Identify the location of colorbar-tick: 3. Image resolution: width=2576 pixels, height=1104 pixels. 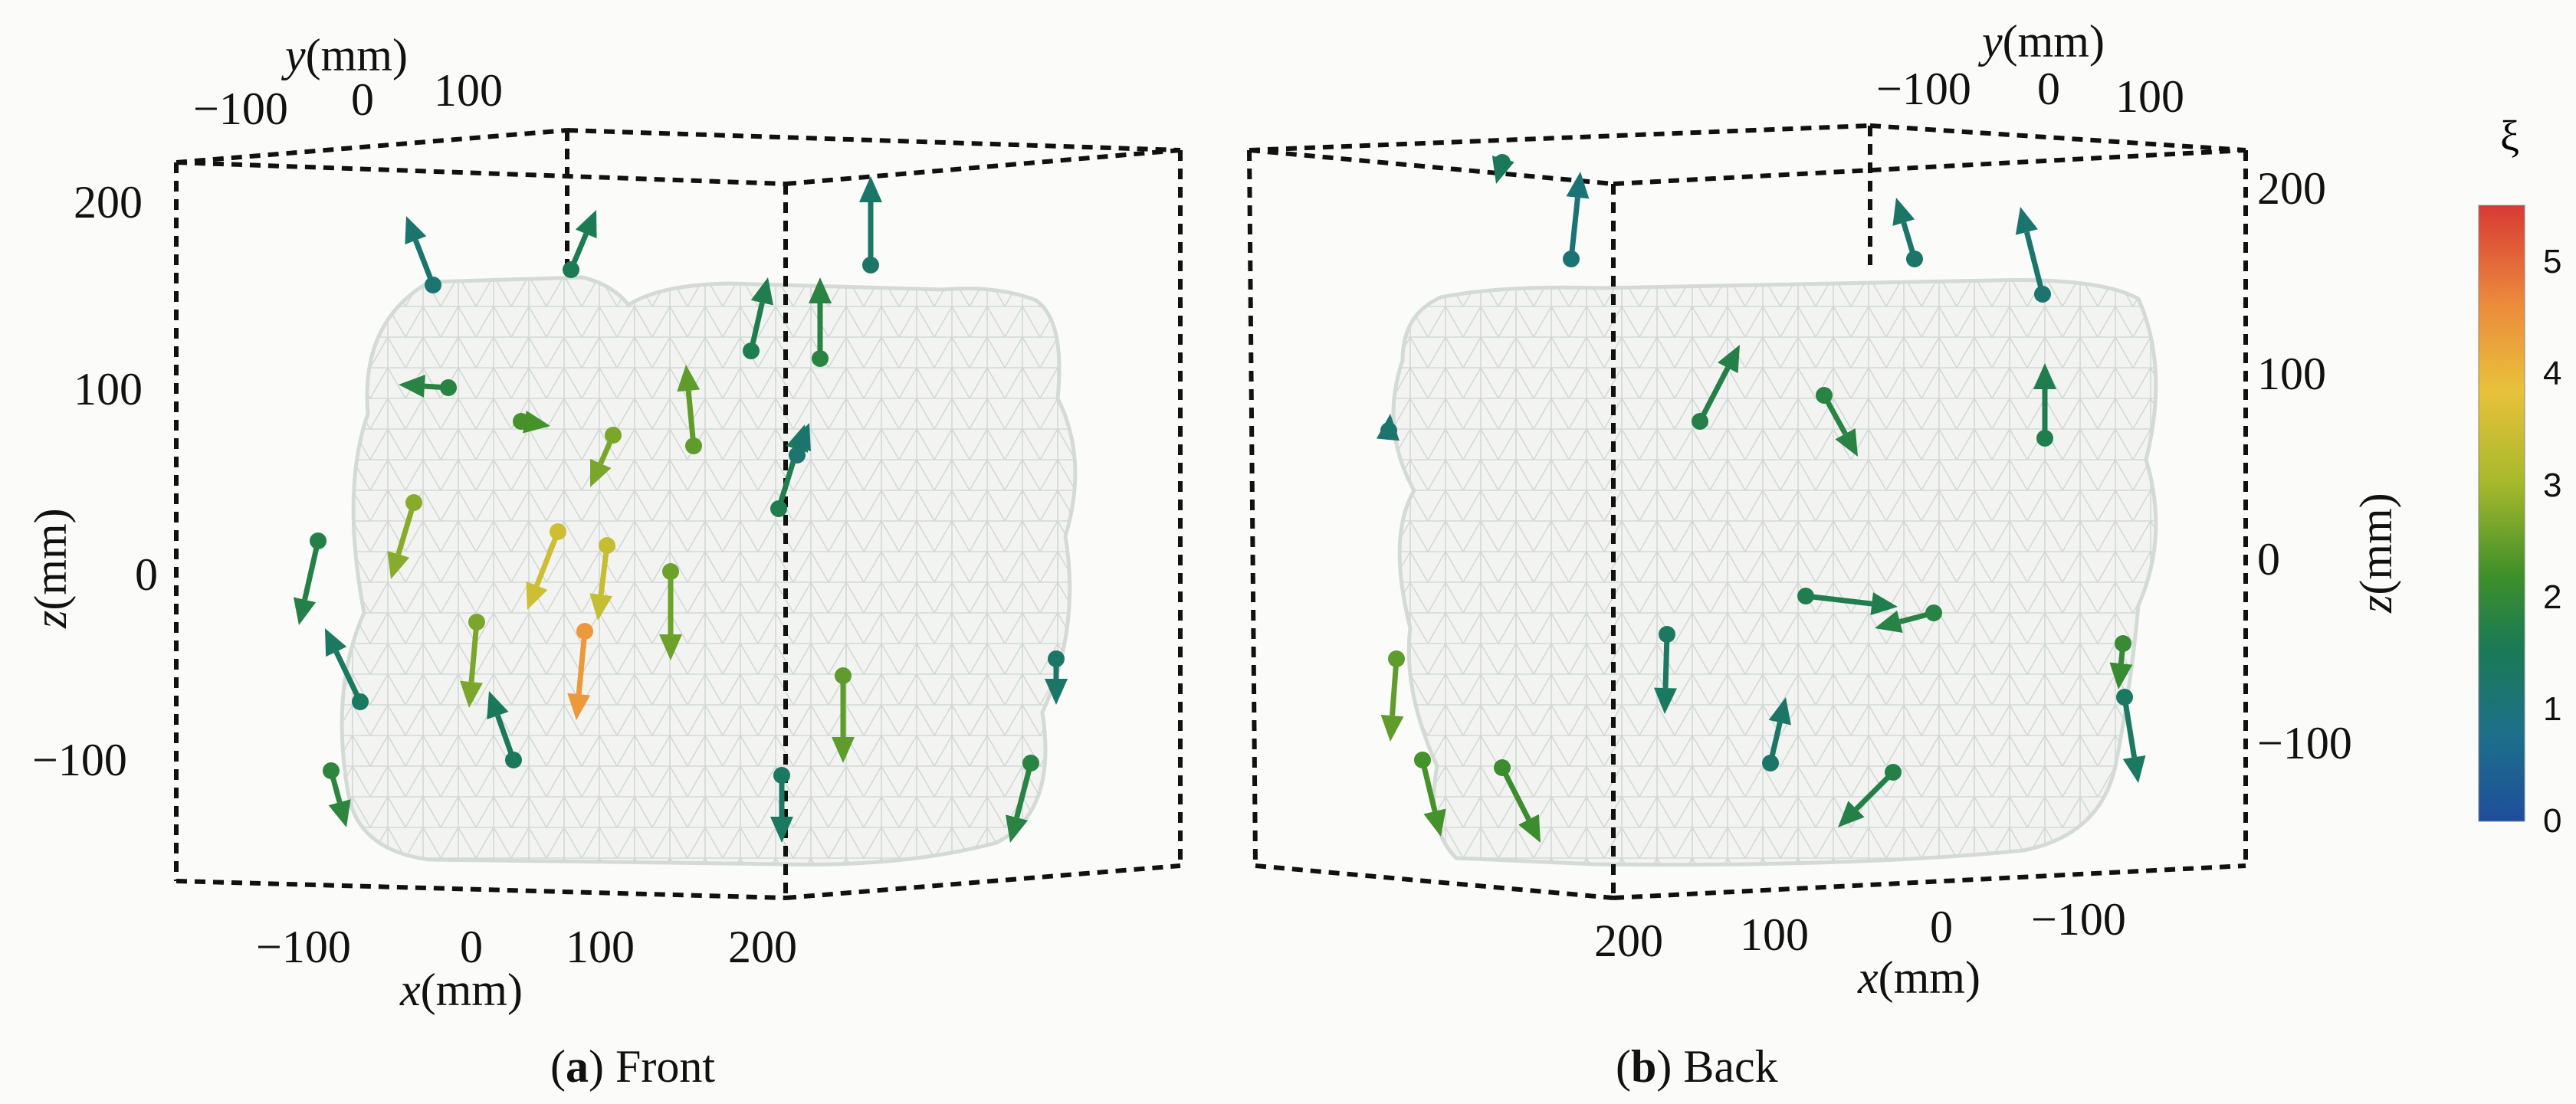
(2552, 485).